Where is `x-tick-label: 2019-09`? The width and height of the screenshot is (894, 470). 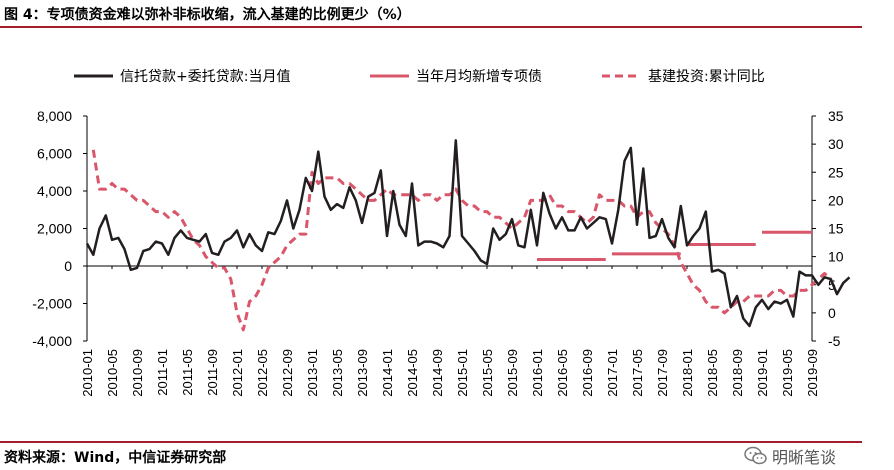 x-tick-label: 2019-09 is located at coordinates (812, 373).